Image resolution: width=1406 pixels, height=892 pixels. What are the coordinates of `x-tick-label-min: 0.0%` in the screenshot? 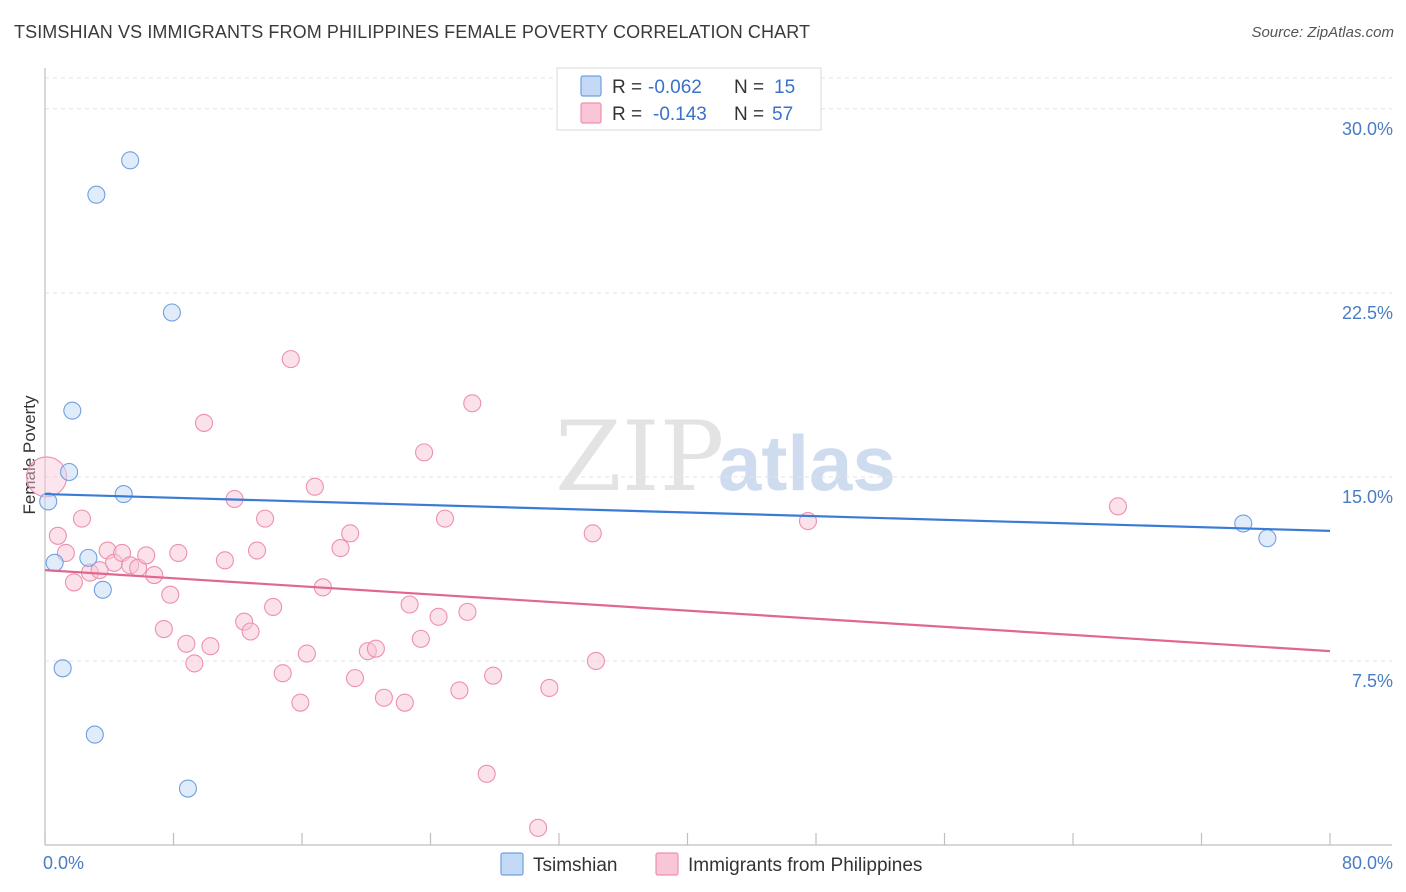 It's located at (63, 863).